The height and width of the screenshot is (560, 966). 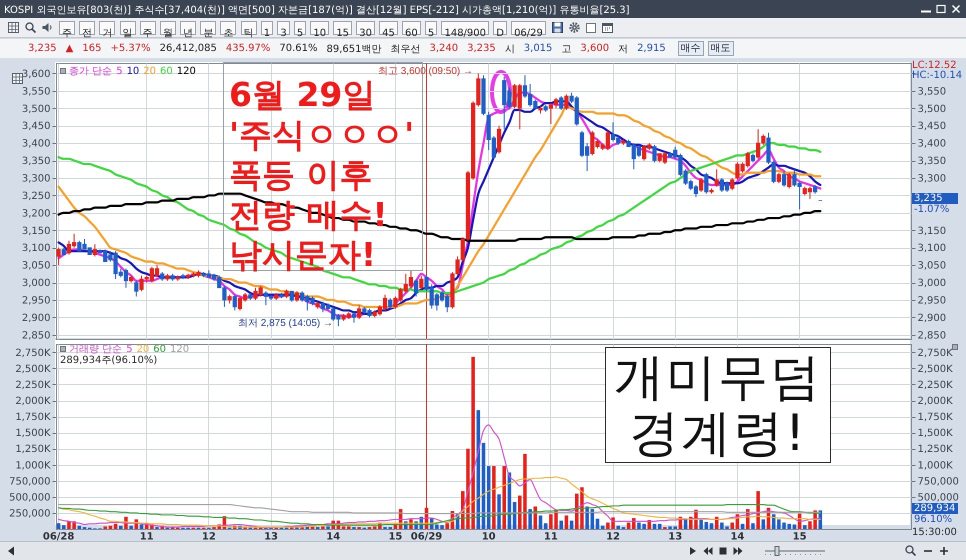 What do you see at coordinates (938, 498) in the screenshot?
I see `y2-tick-label: 500,000` at bounding box center [938, 498].